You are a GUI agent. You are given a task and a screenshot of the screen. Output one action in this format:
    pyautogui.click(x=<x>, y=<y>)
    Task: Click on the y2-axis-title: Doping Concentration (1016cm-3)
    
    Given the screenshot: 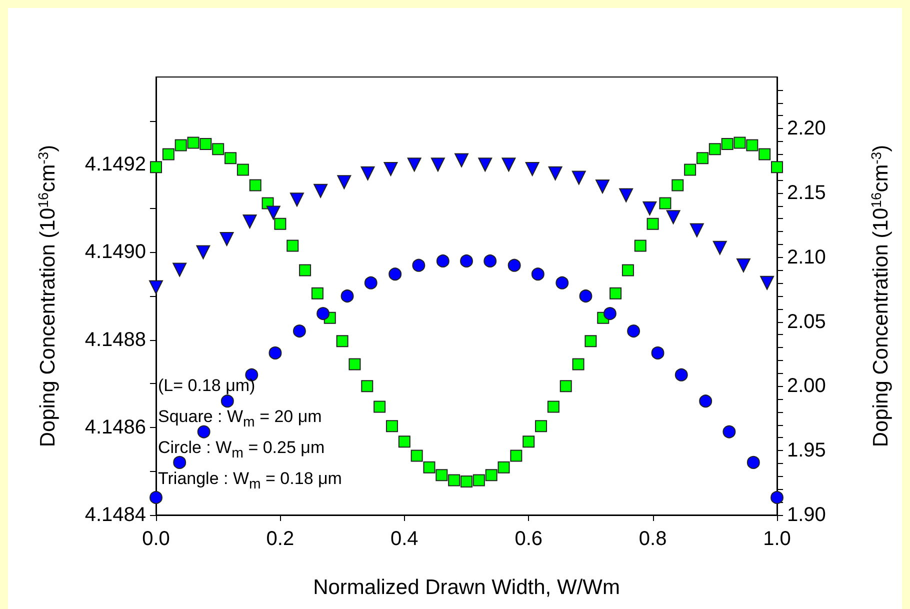 What is the action you would take?
    pyautogui.click(x=880, y=296)
    